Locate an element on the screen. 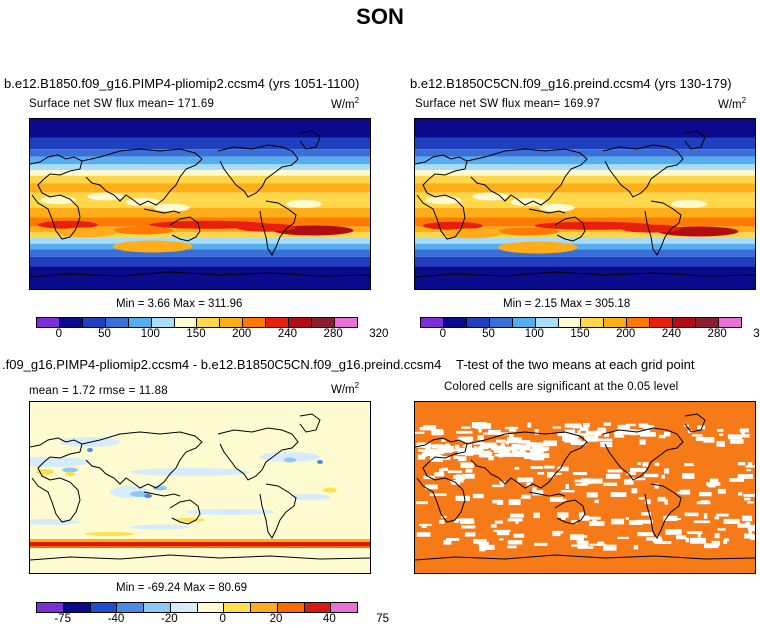  not-significant-cells is located at coordinates (585, 487).